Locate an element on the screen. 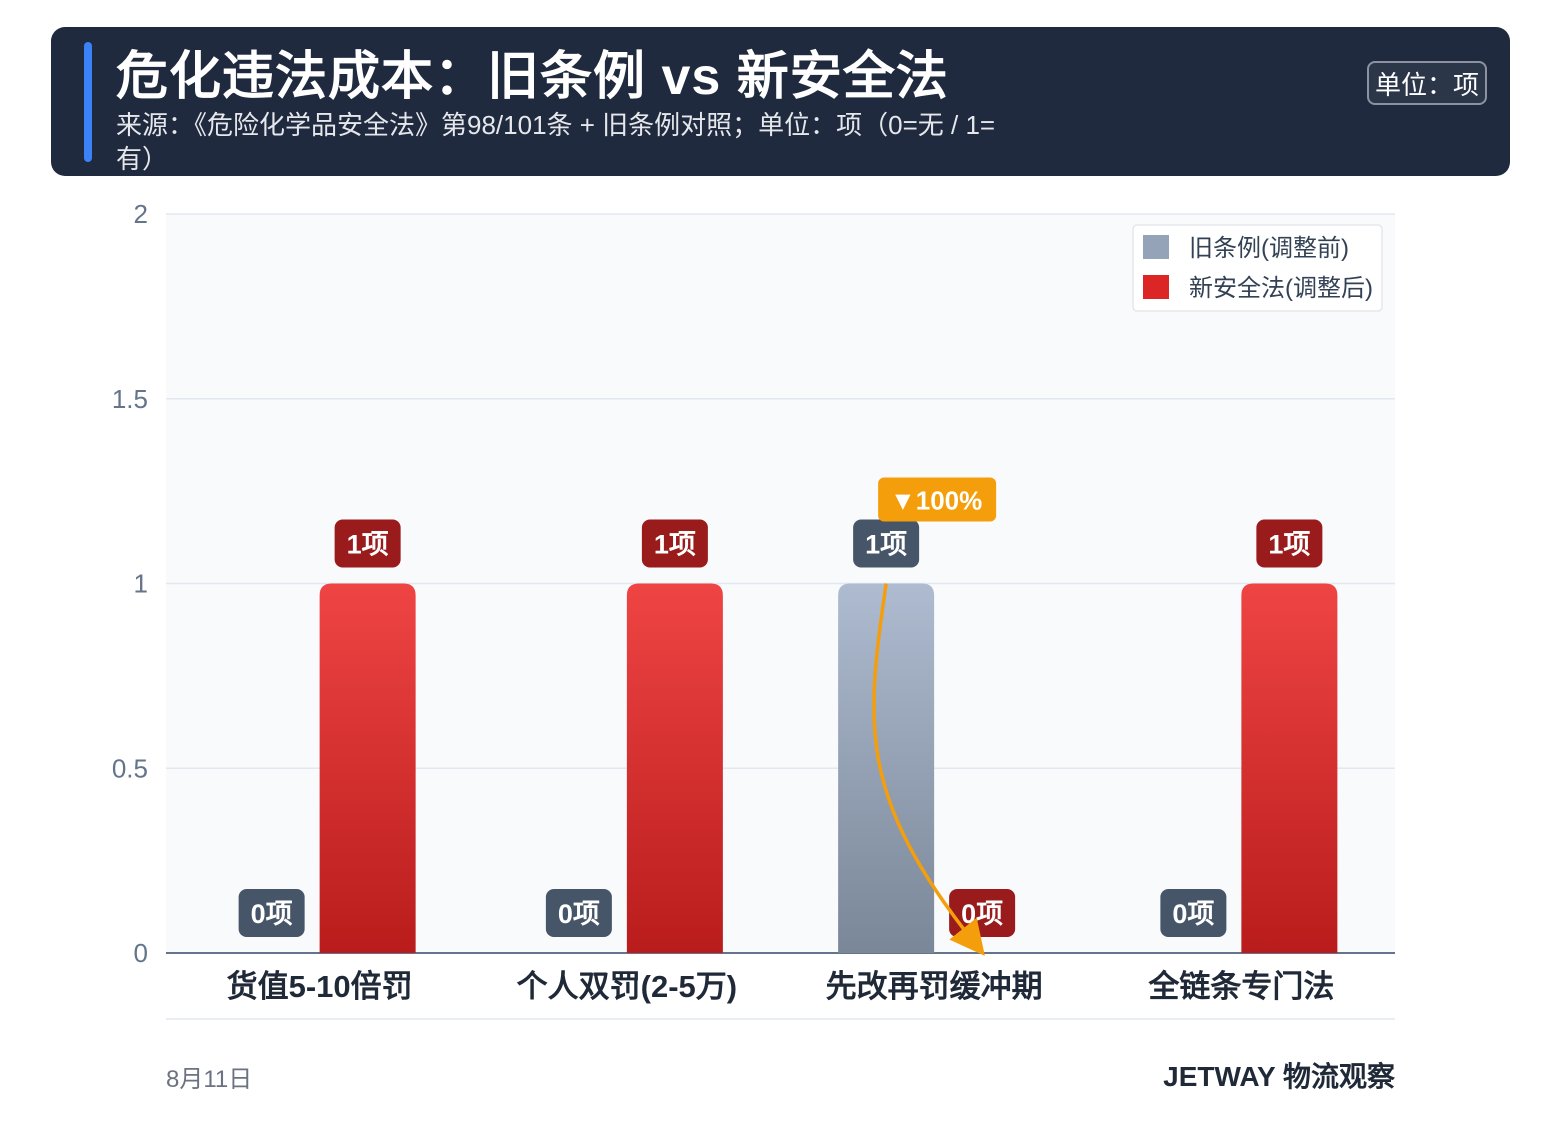 This screenshot has height=1145, width=1561. y-tick-label: 1 is located at coordinates (141, 584).